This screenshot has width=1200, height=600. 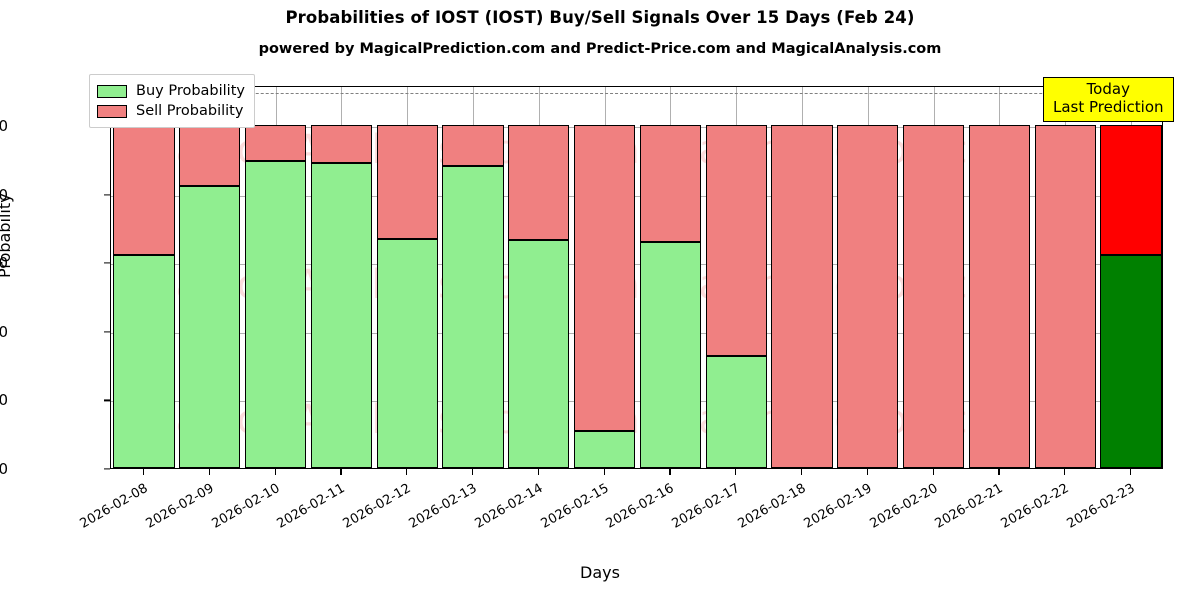 I want to click on legend-label-buy: Buy Probability, so click(x=190, y=91).